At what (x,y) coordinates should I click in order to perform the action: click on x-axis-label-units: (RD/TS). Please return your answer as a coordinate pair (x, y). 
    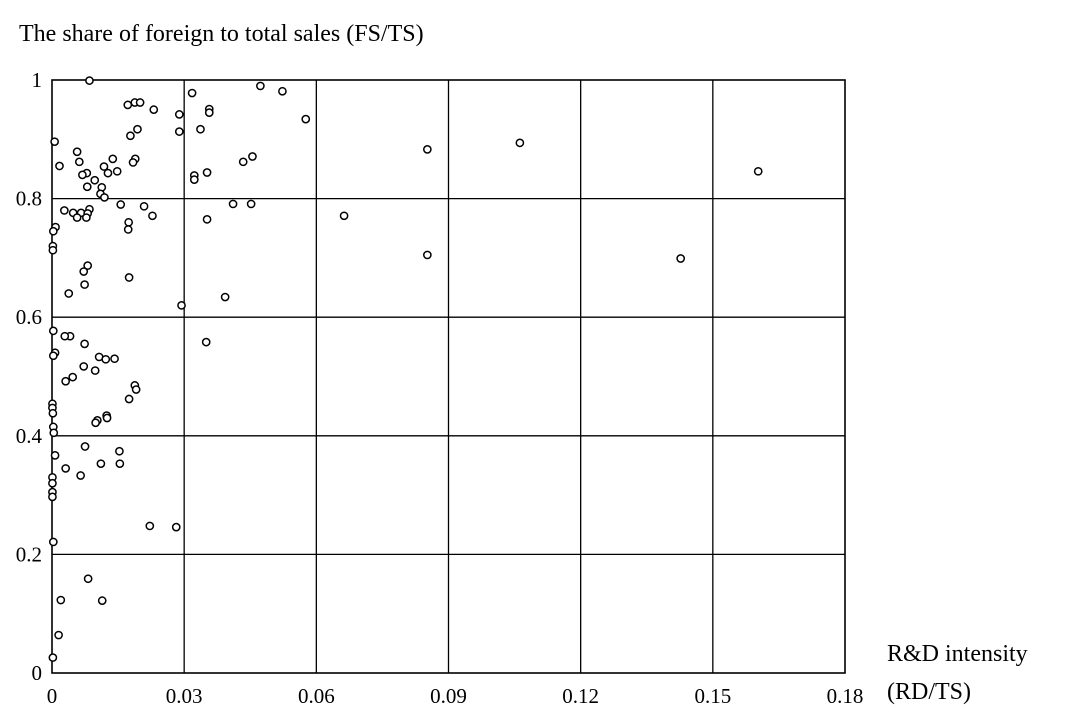
    Looking at the image, I should click on (929, 692).